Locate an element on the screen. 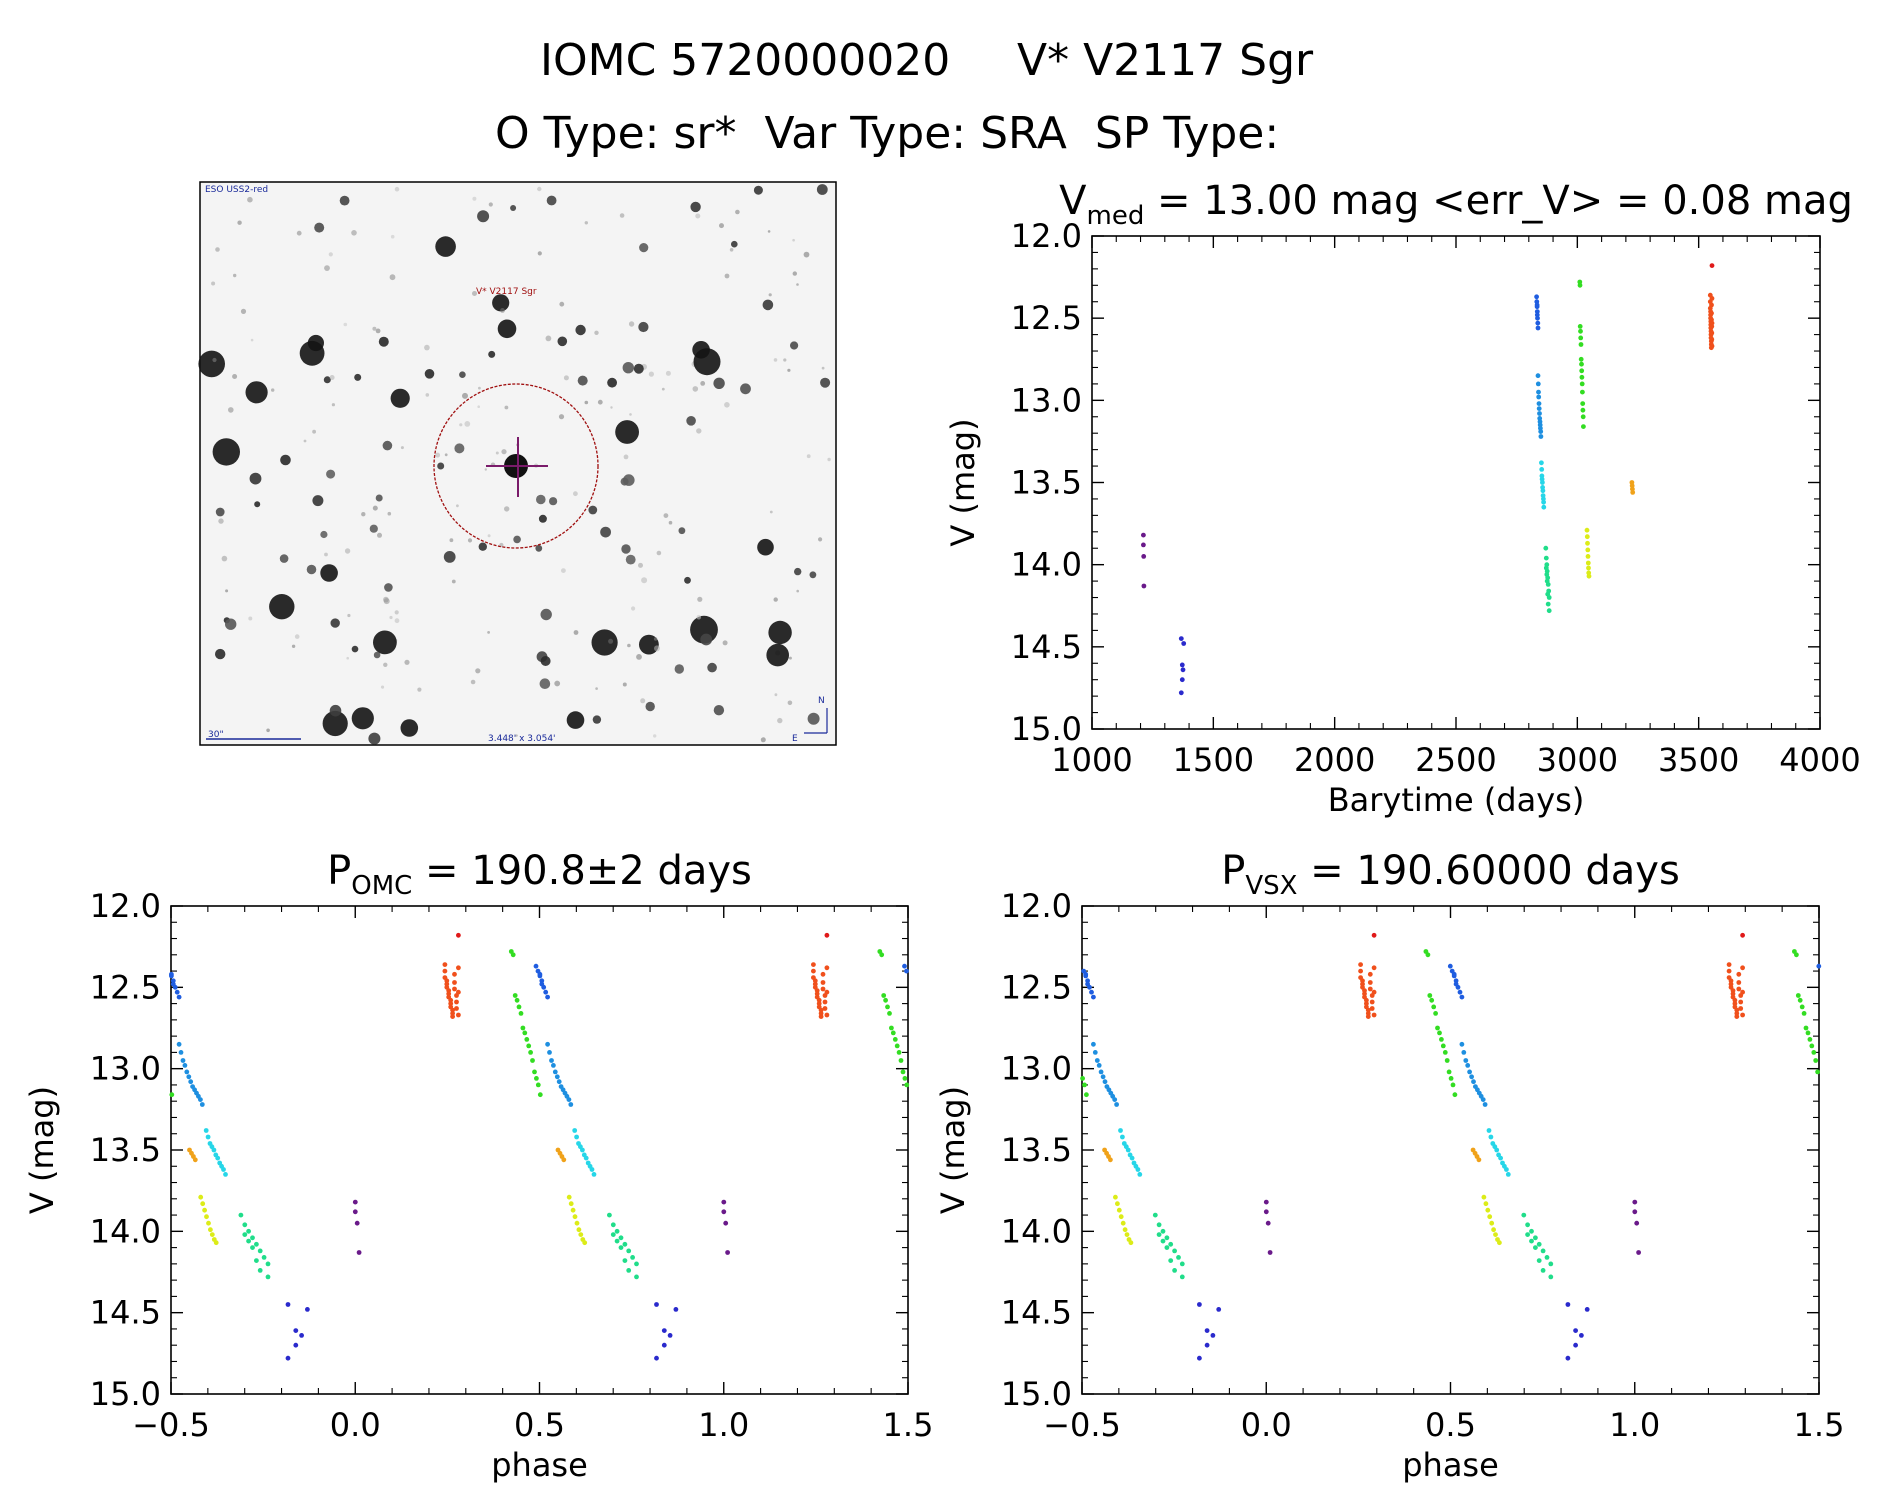  type-summary-title: O Type: sr* Var Type: SRA SP Type: is located at coordinates (887, 133).